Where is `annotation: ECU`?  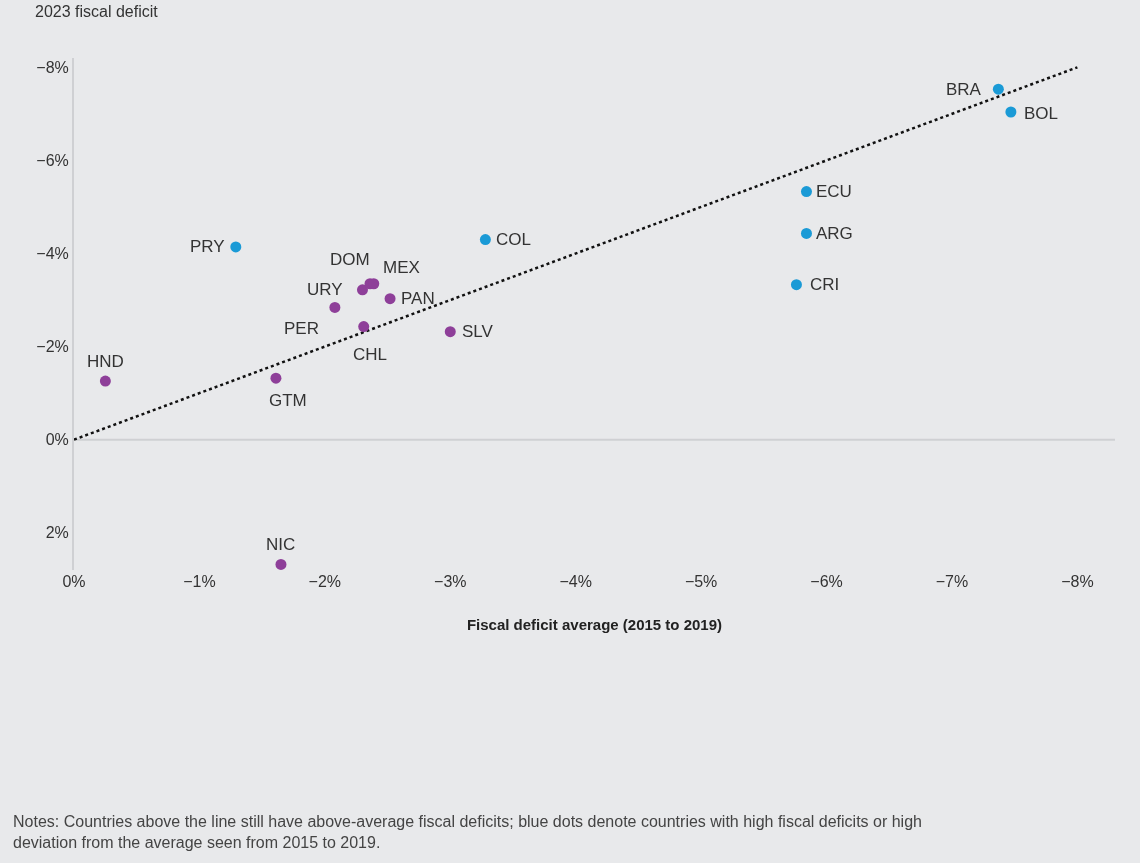
annotation: ECU is located at coordinates (834, 191).